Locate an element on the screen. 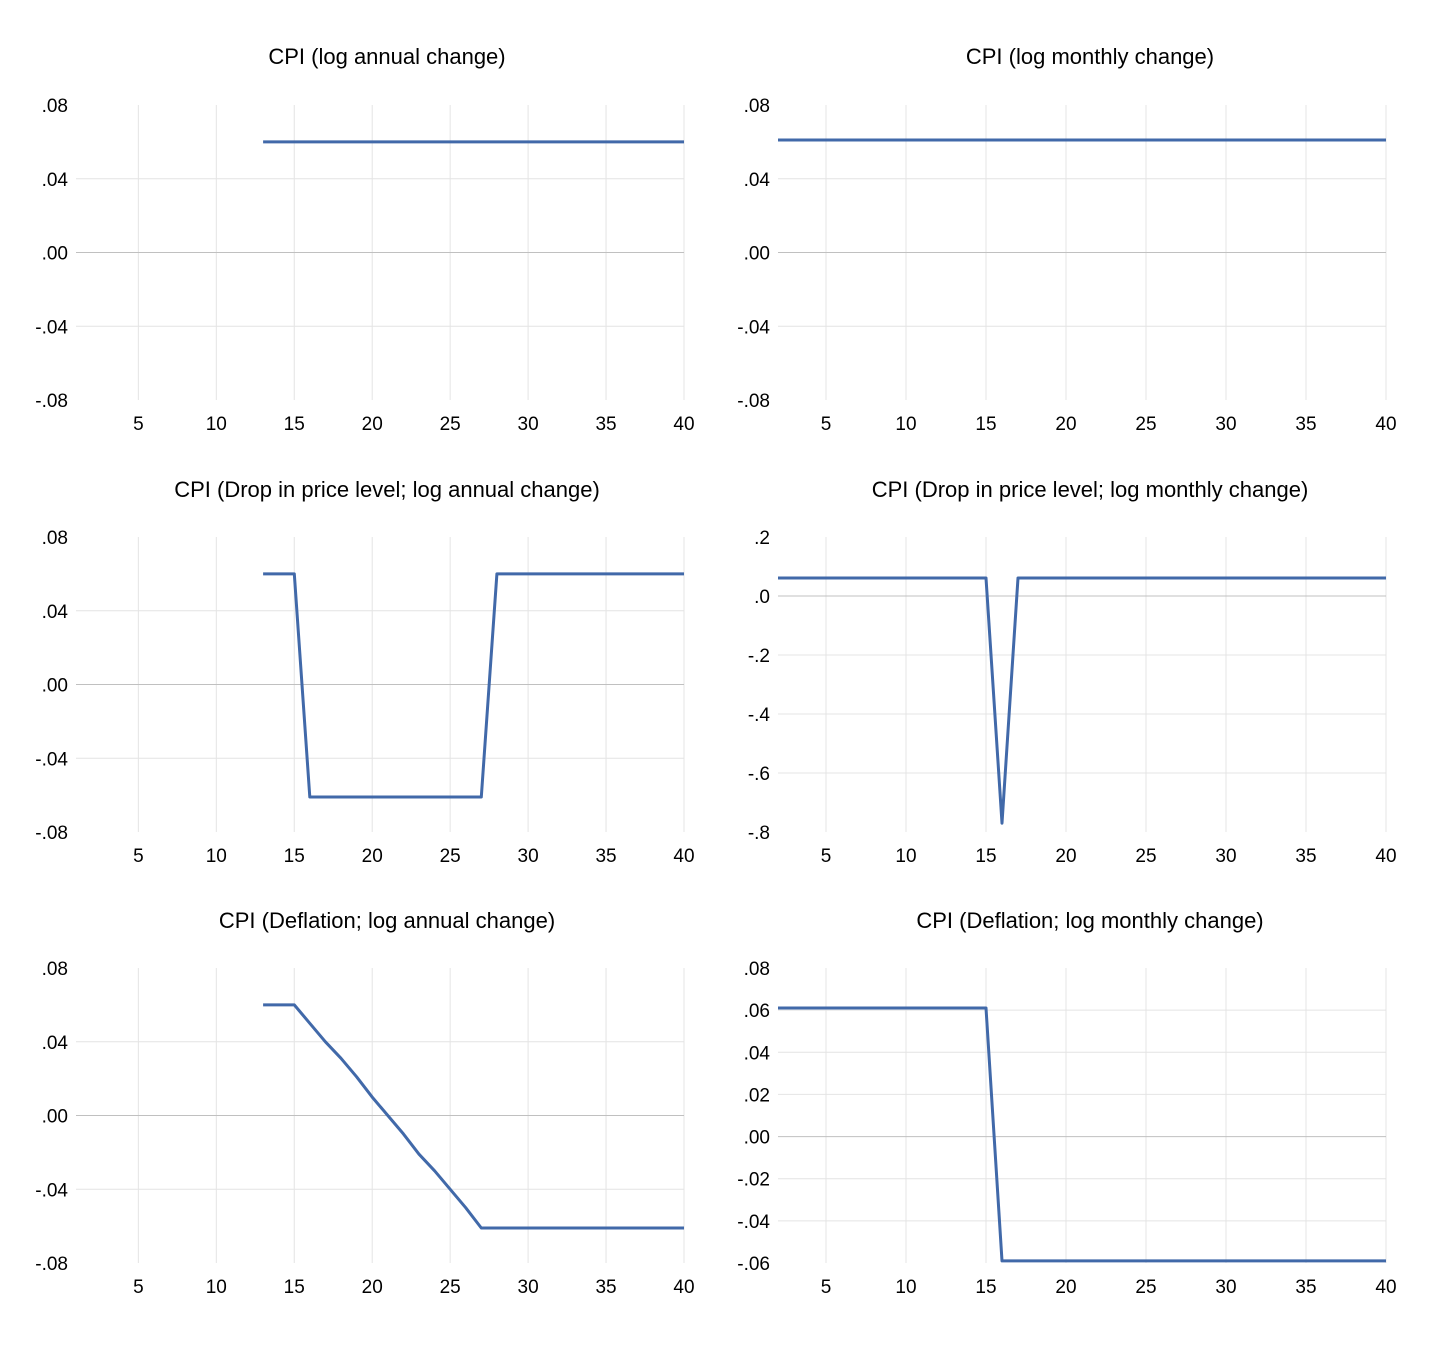 This screenshot has height=1350, width=1440. y-tick-label: -.6 is located at coordinates (759, 774).